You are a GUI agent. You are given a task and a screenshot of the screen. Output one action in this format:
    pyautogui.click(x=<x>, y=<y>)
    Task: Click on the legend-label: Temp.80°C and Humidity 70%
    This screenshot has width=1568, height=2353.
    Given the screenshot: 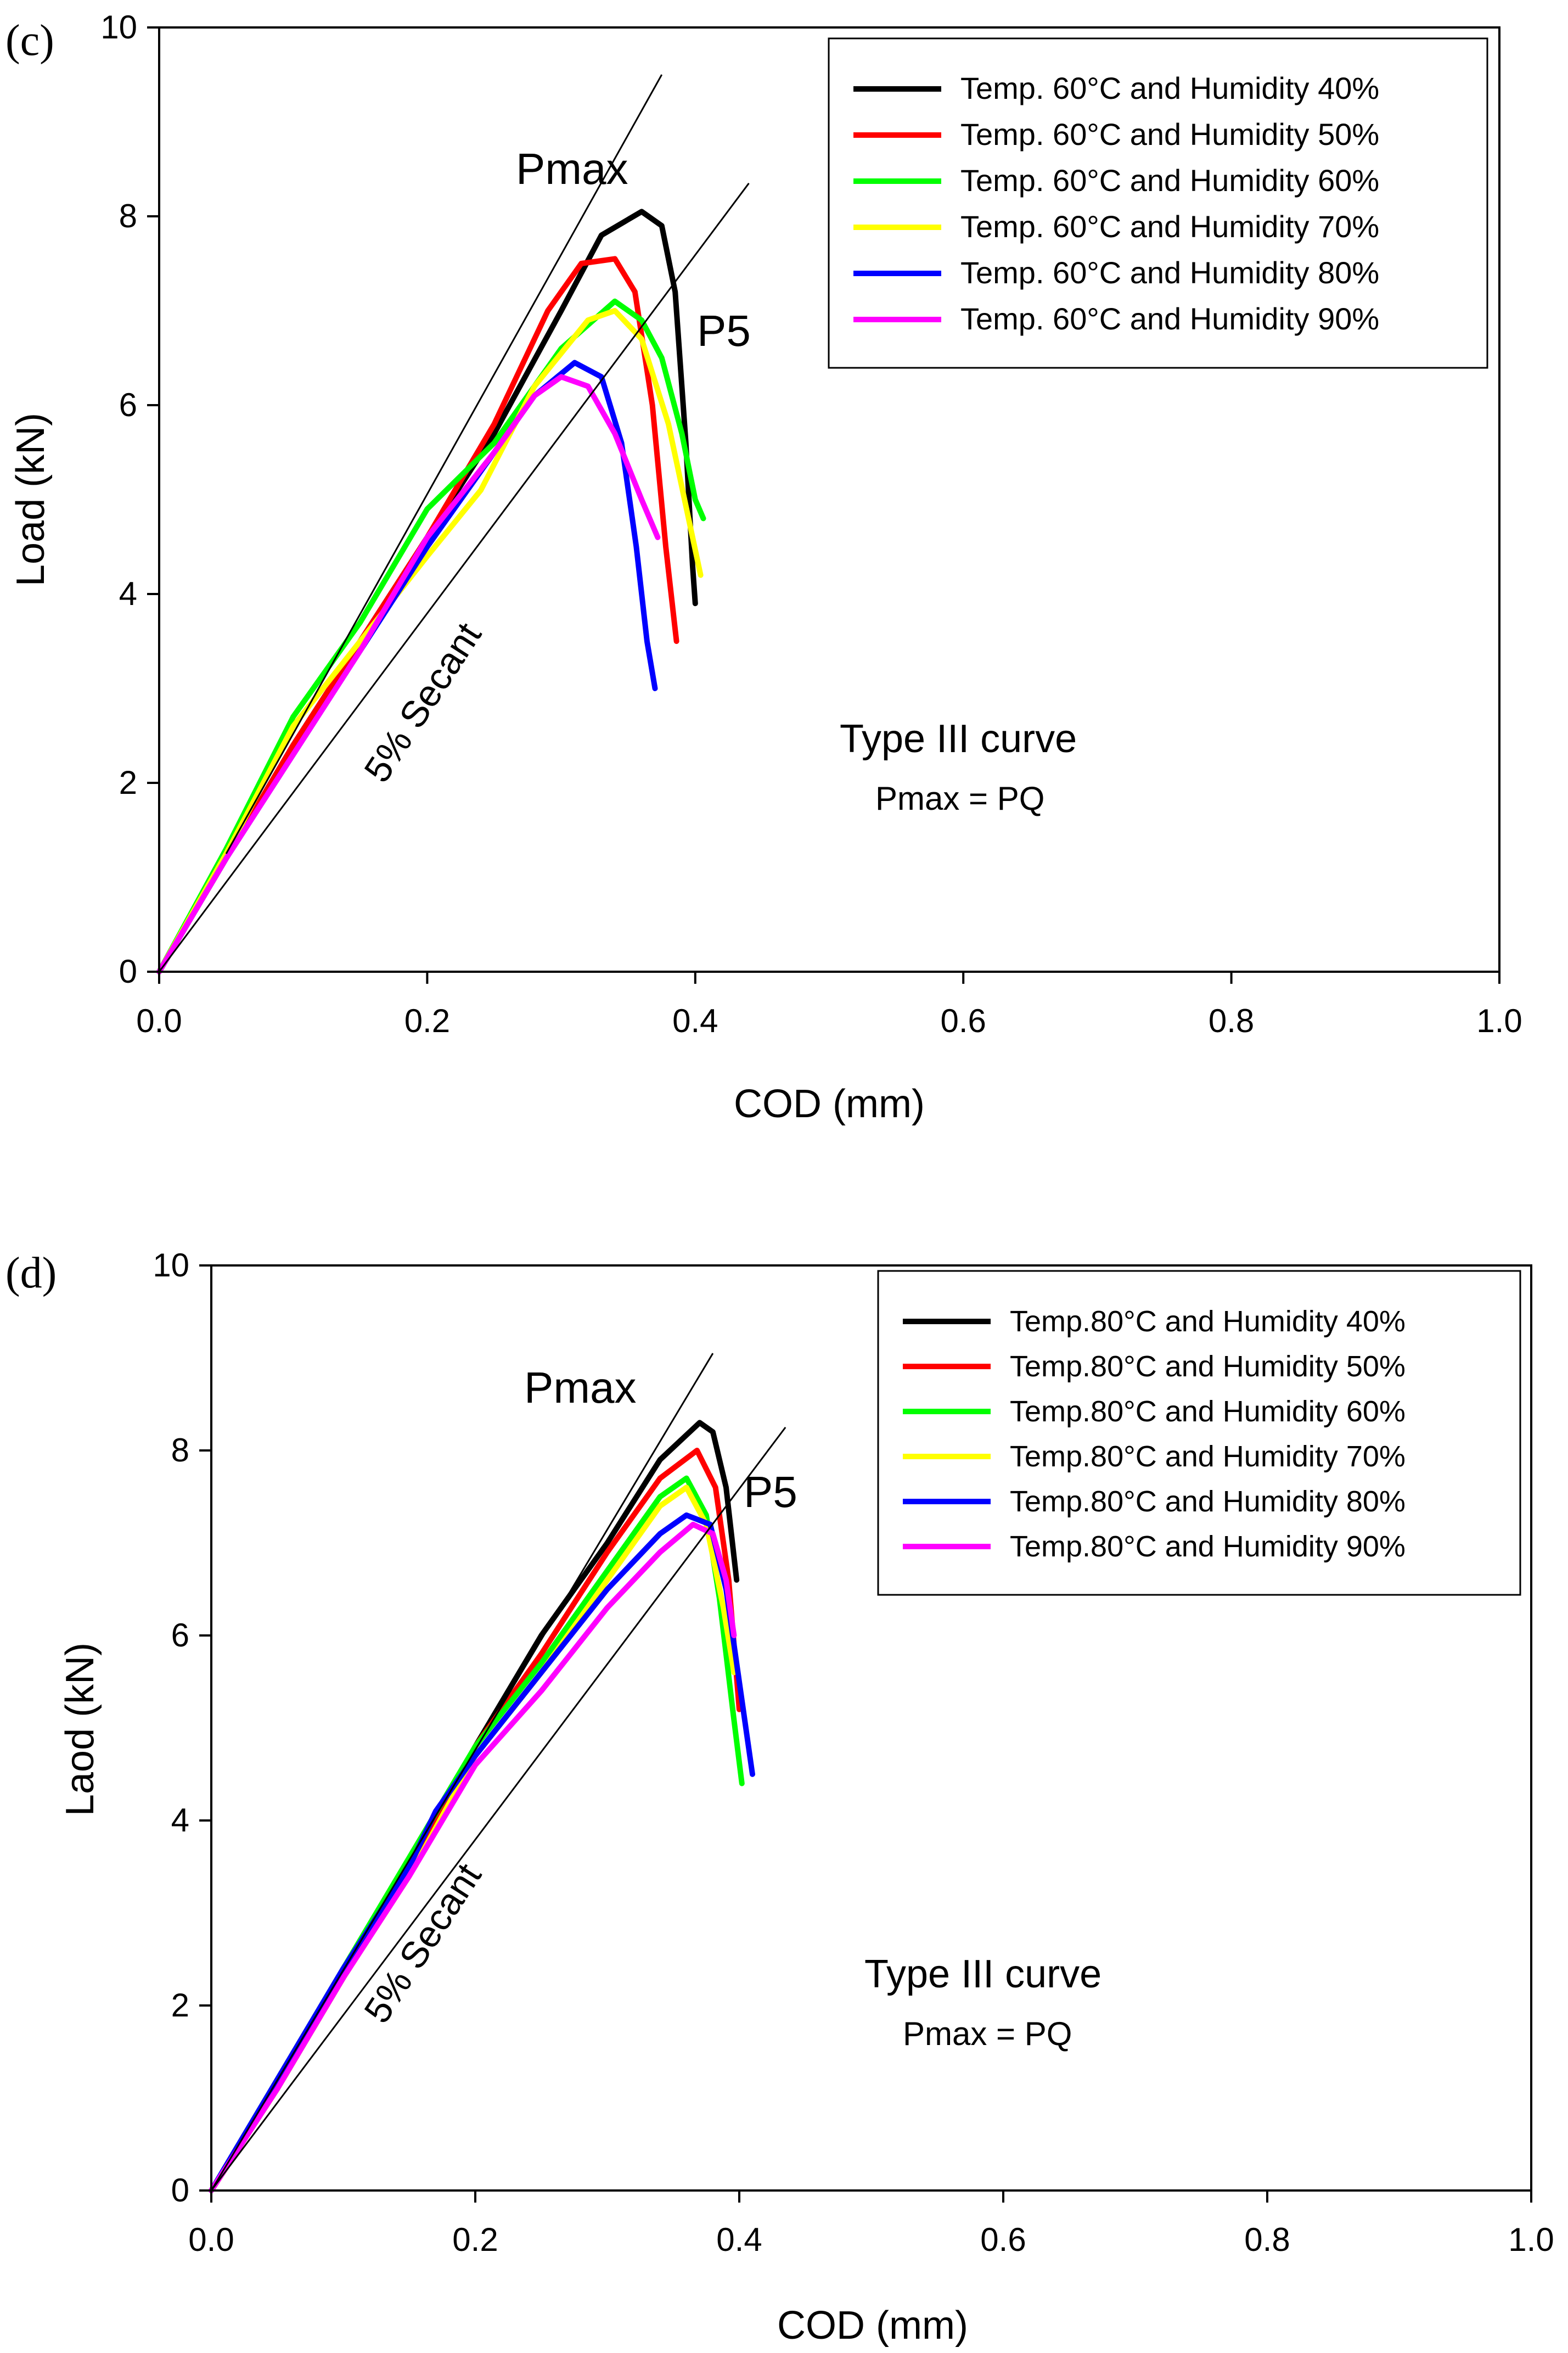 What is the action you would take?
    pyautogui.click(x=1208, y=1456)
    